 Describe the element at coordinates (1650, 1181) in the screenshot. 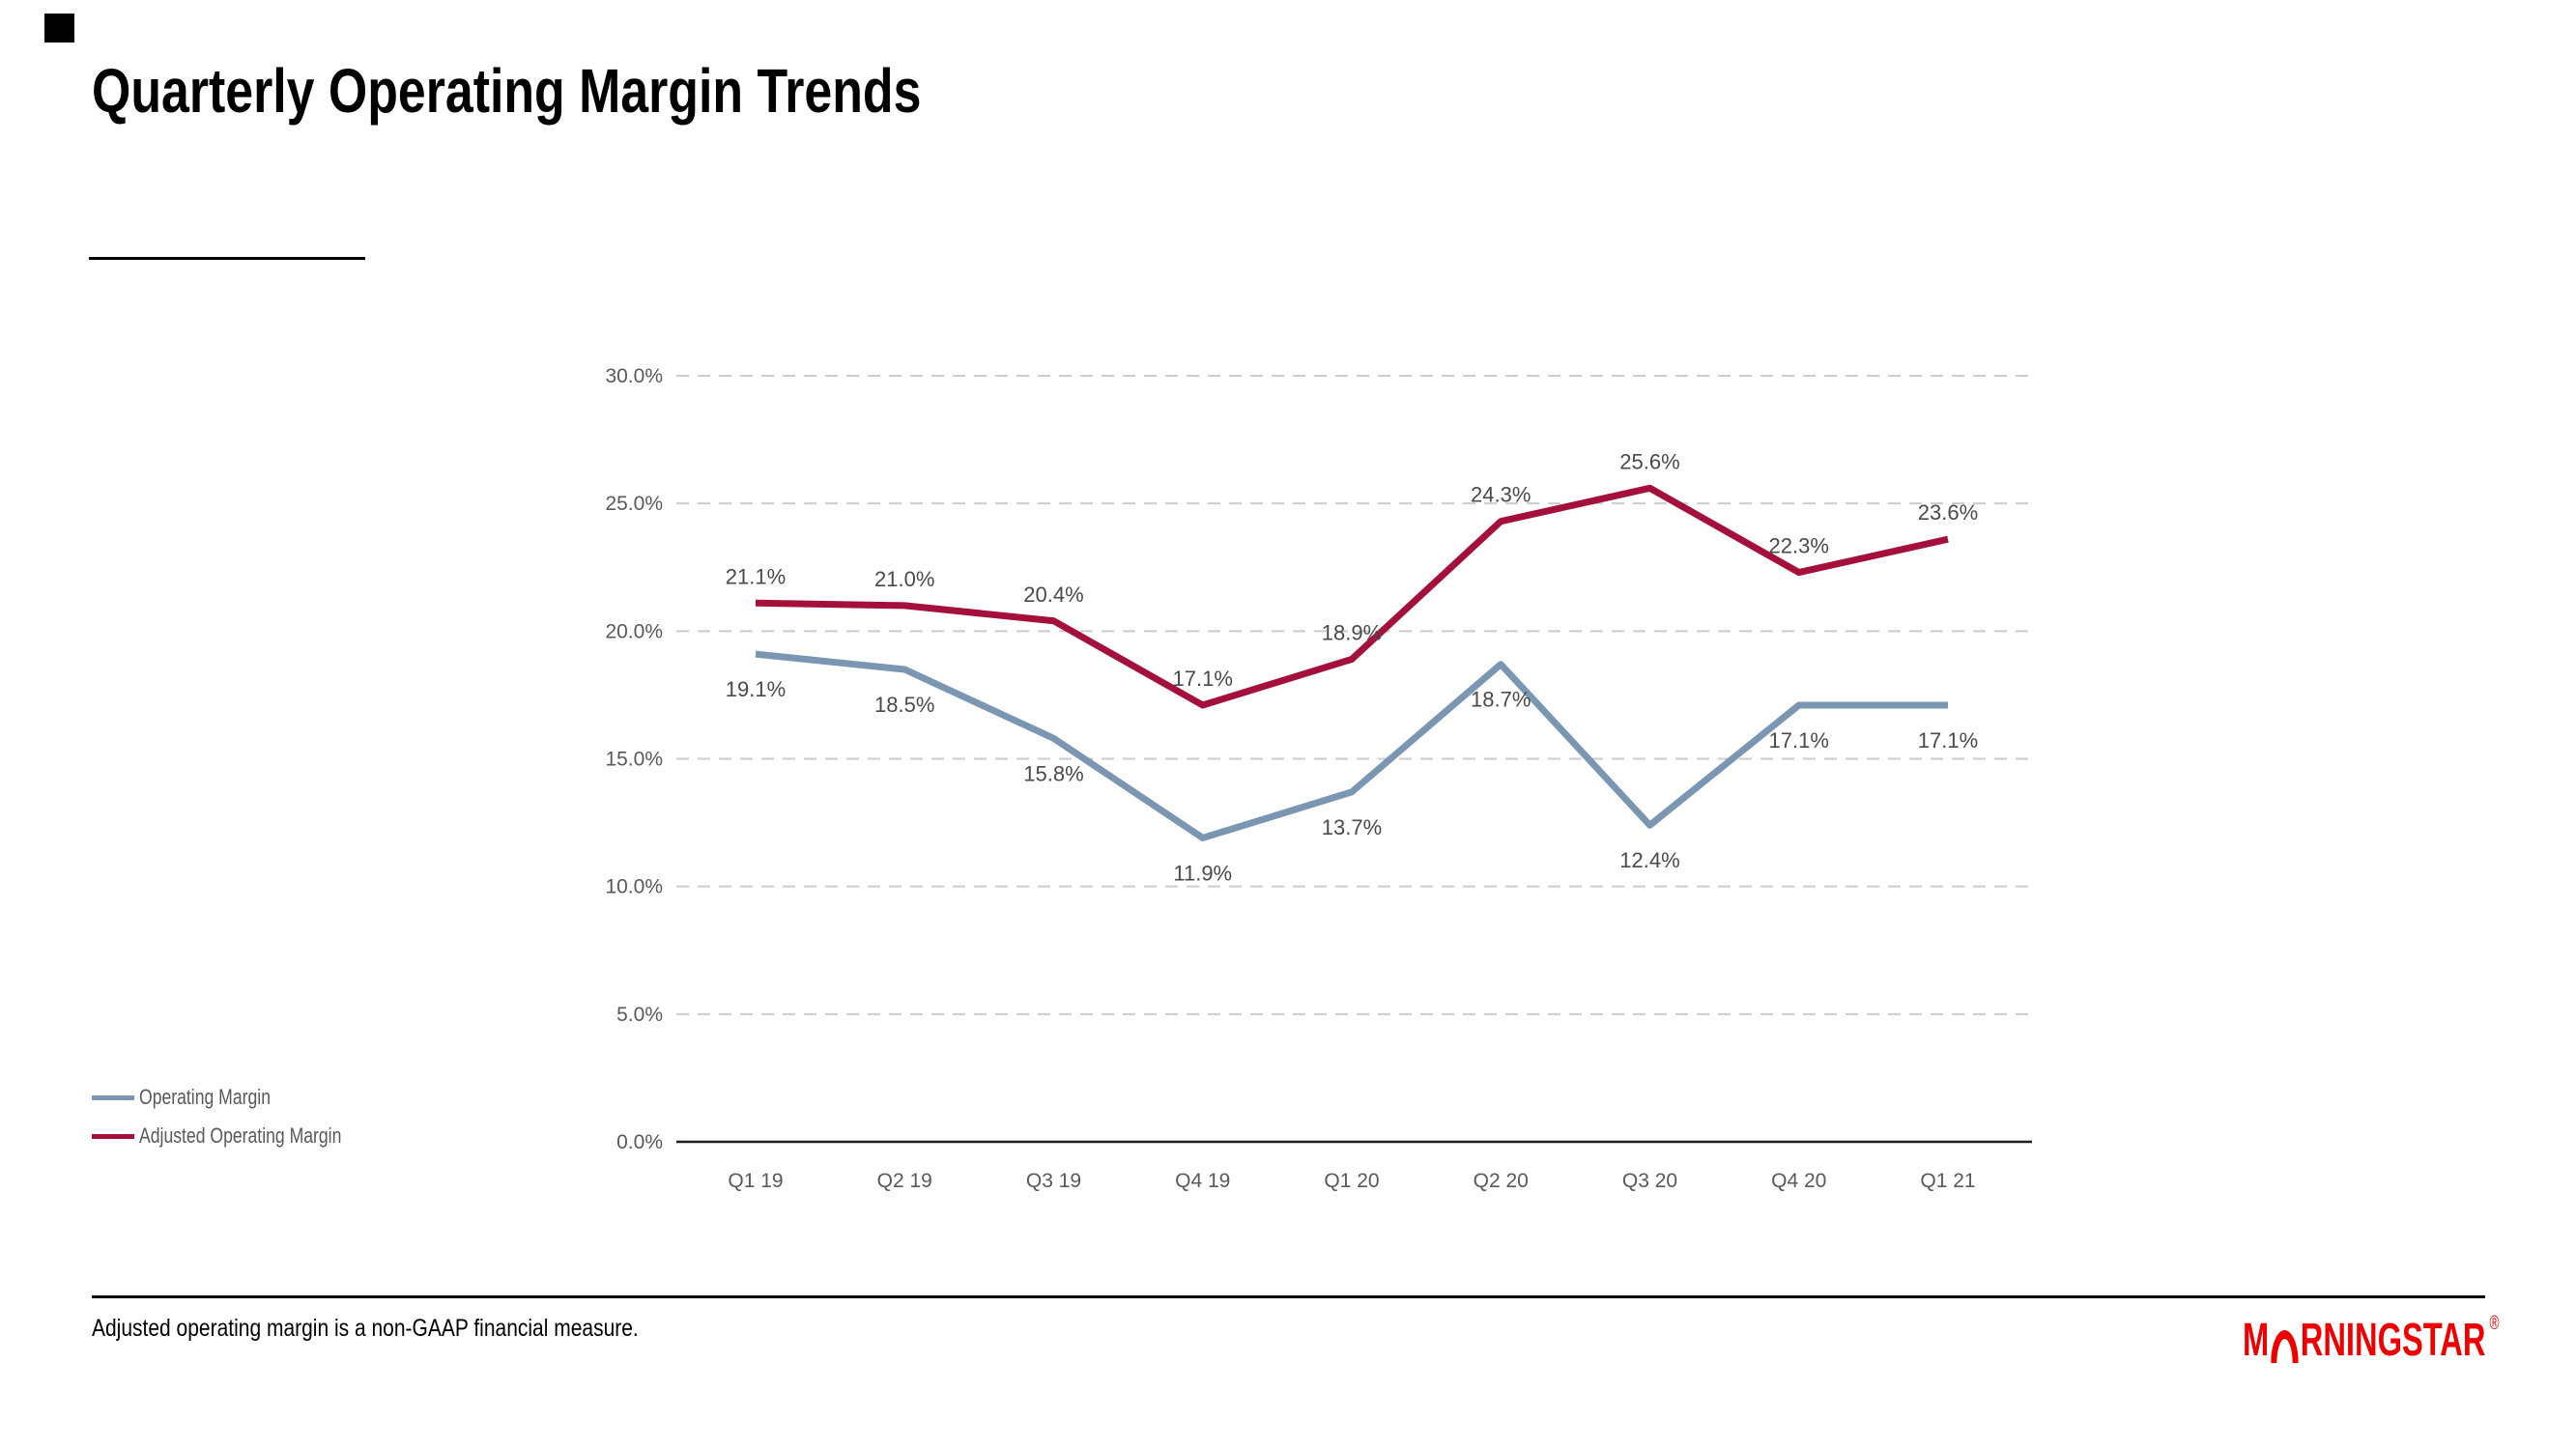

I see `x-tick-label: Q3 20` at that location.